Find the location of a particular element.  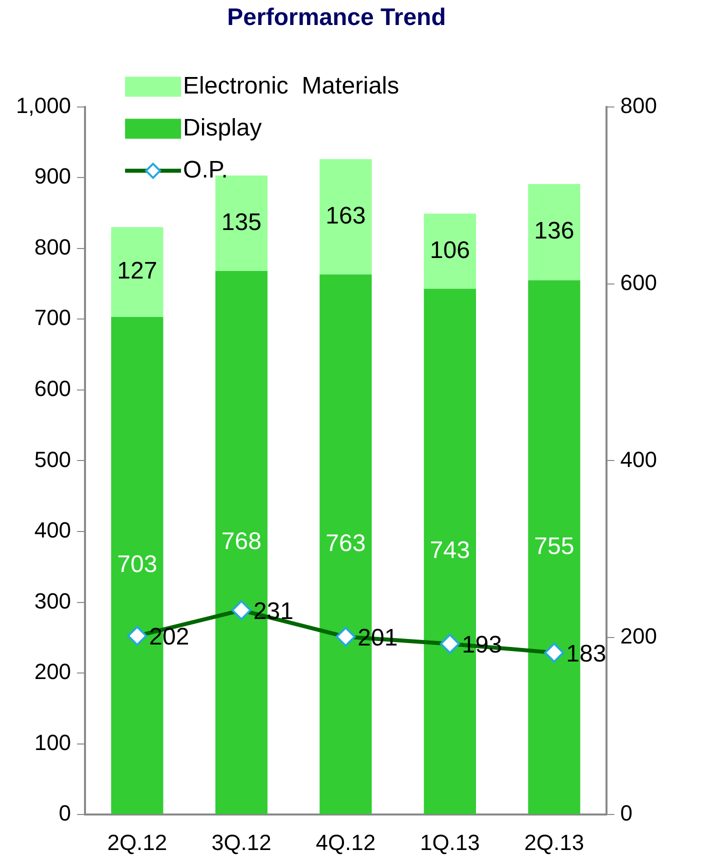

x-tick-label: 3Q.12 is located at coordinates (241, 842).